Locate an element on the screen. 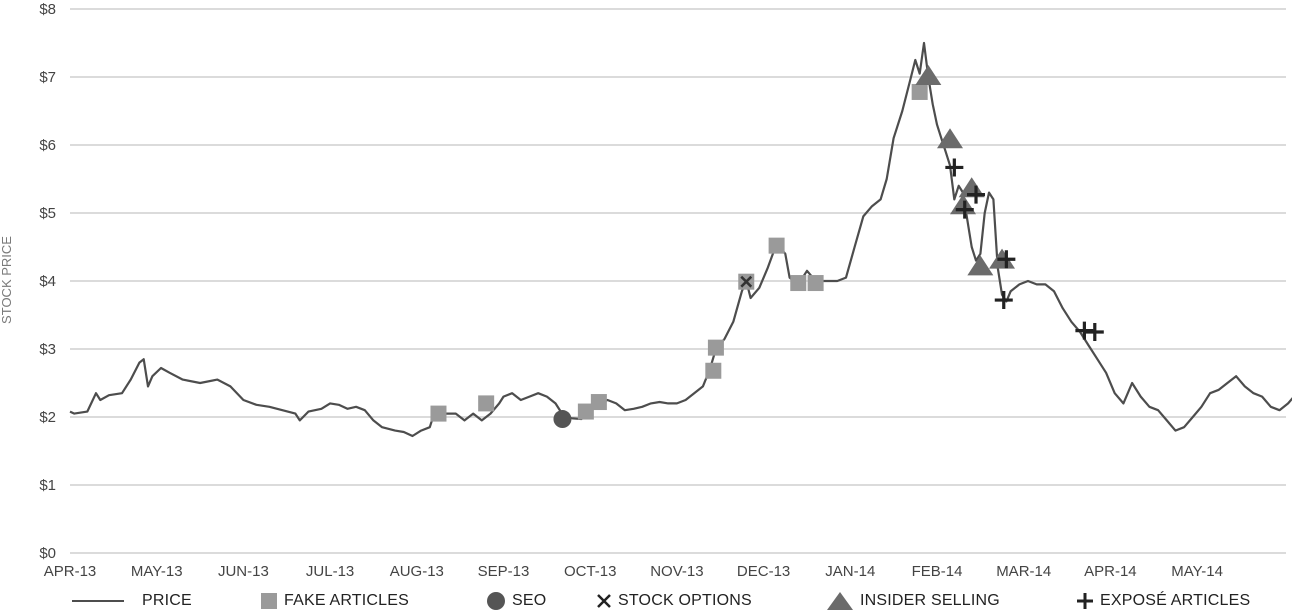  y-tick-label: $5 is located at coordinates (47, 213).